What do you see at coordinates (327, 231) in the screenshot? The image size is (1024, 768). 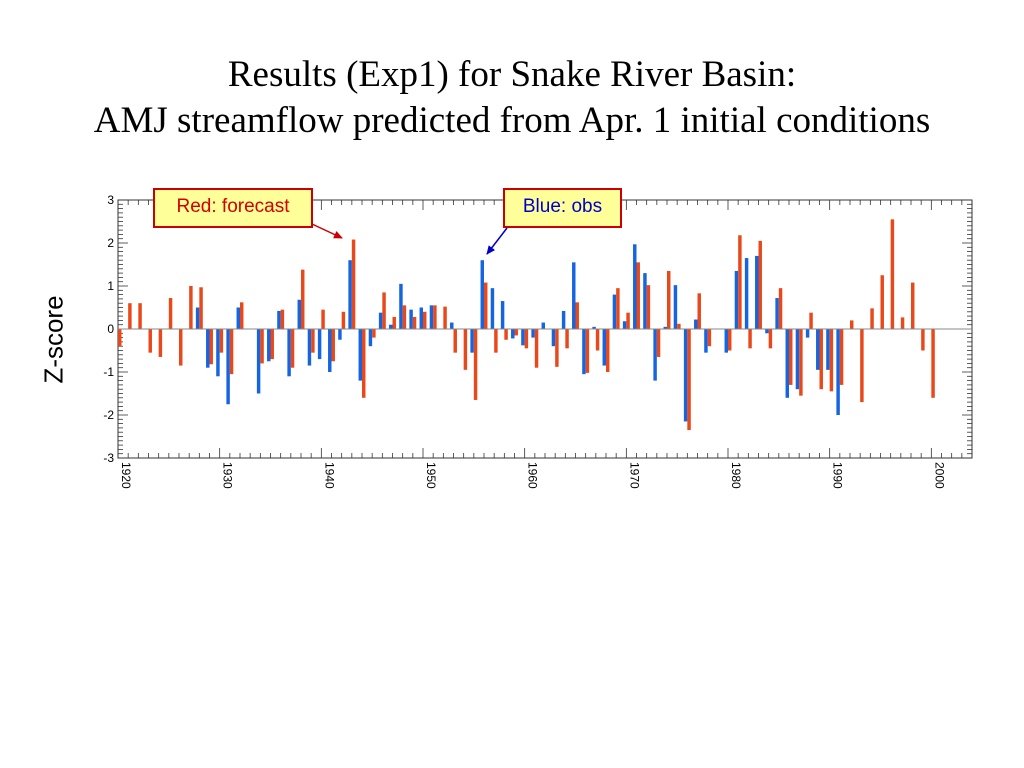 I see `forecast-callout-arrow` at bounding box center [327, 231].